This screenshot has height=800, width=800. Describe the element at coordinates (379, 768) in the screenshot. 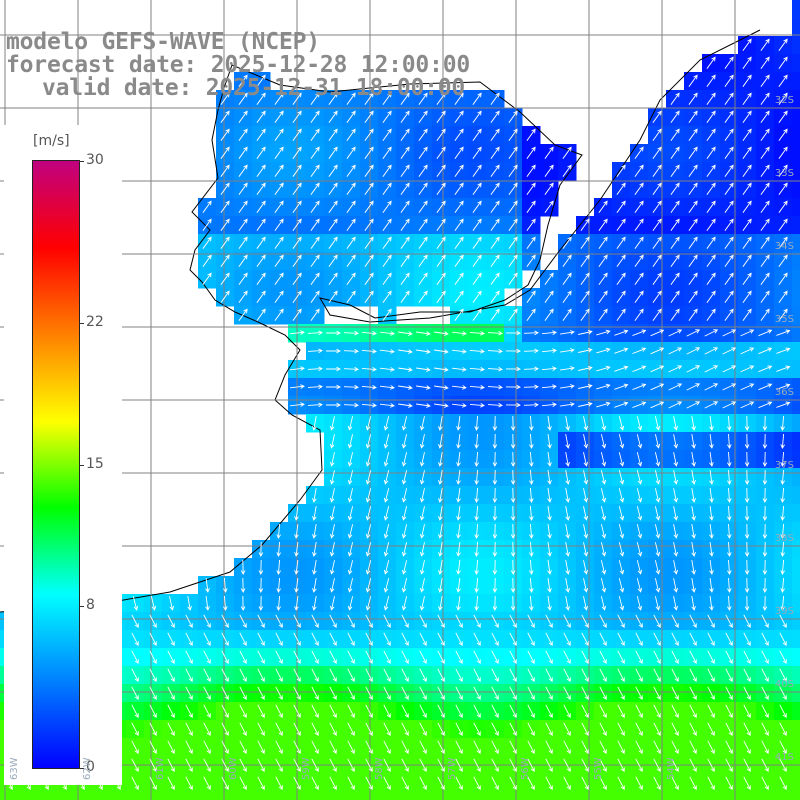

I see `longitude-label: 58W` at that location.